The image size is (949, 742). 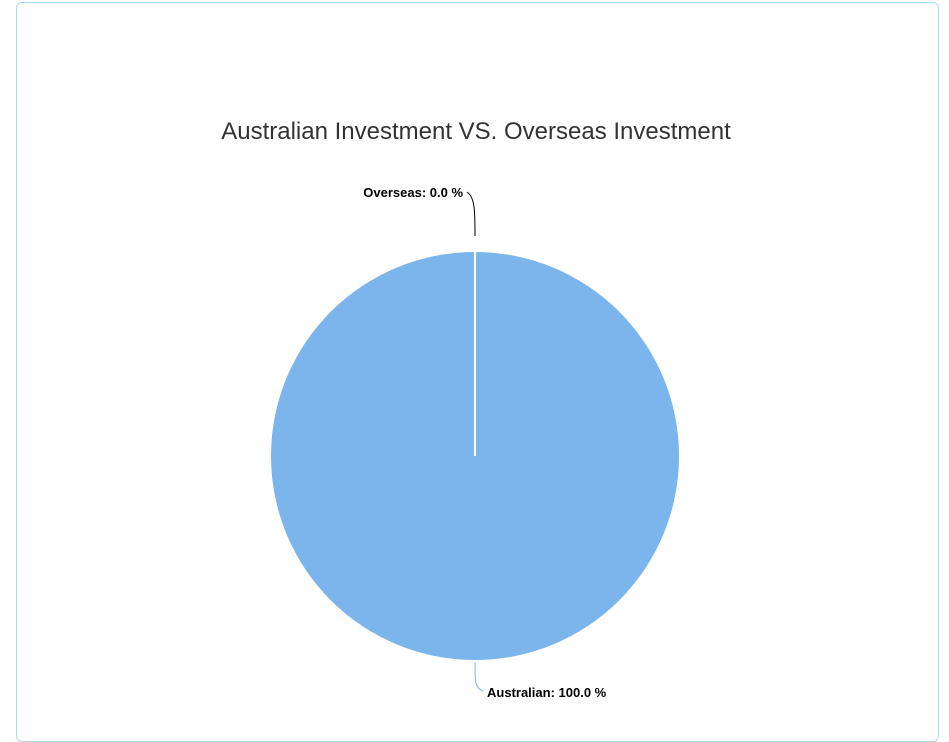 What do you see at coordinates (547, 692) in the screenshot?
I see `slice-label-australian: Australian: 100.0 %` at bounding box center [547, 692].